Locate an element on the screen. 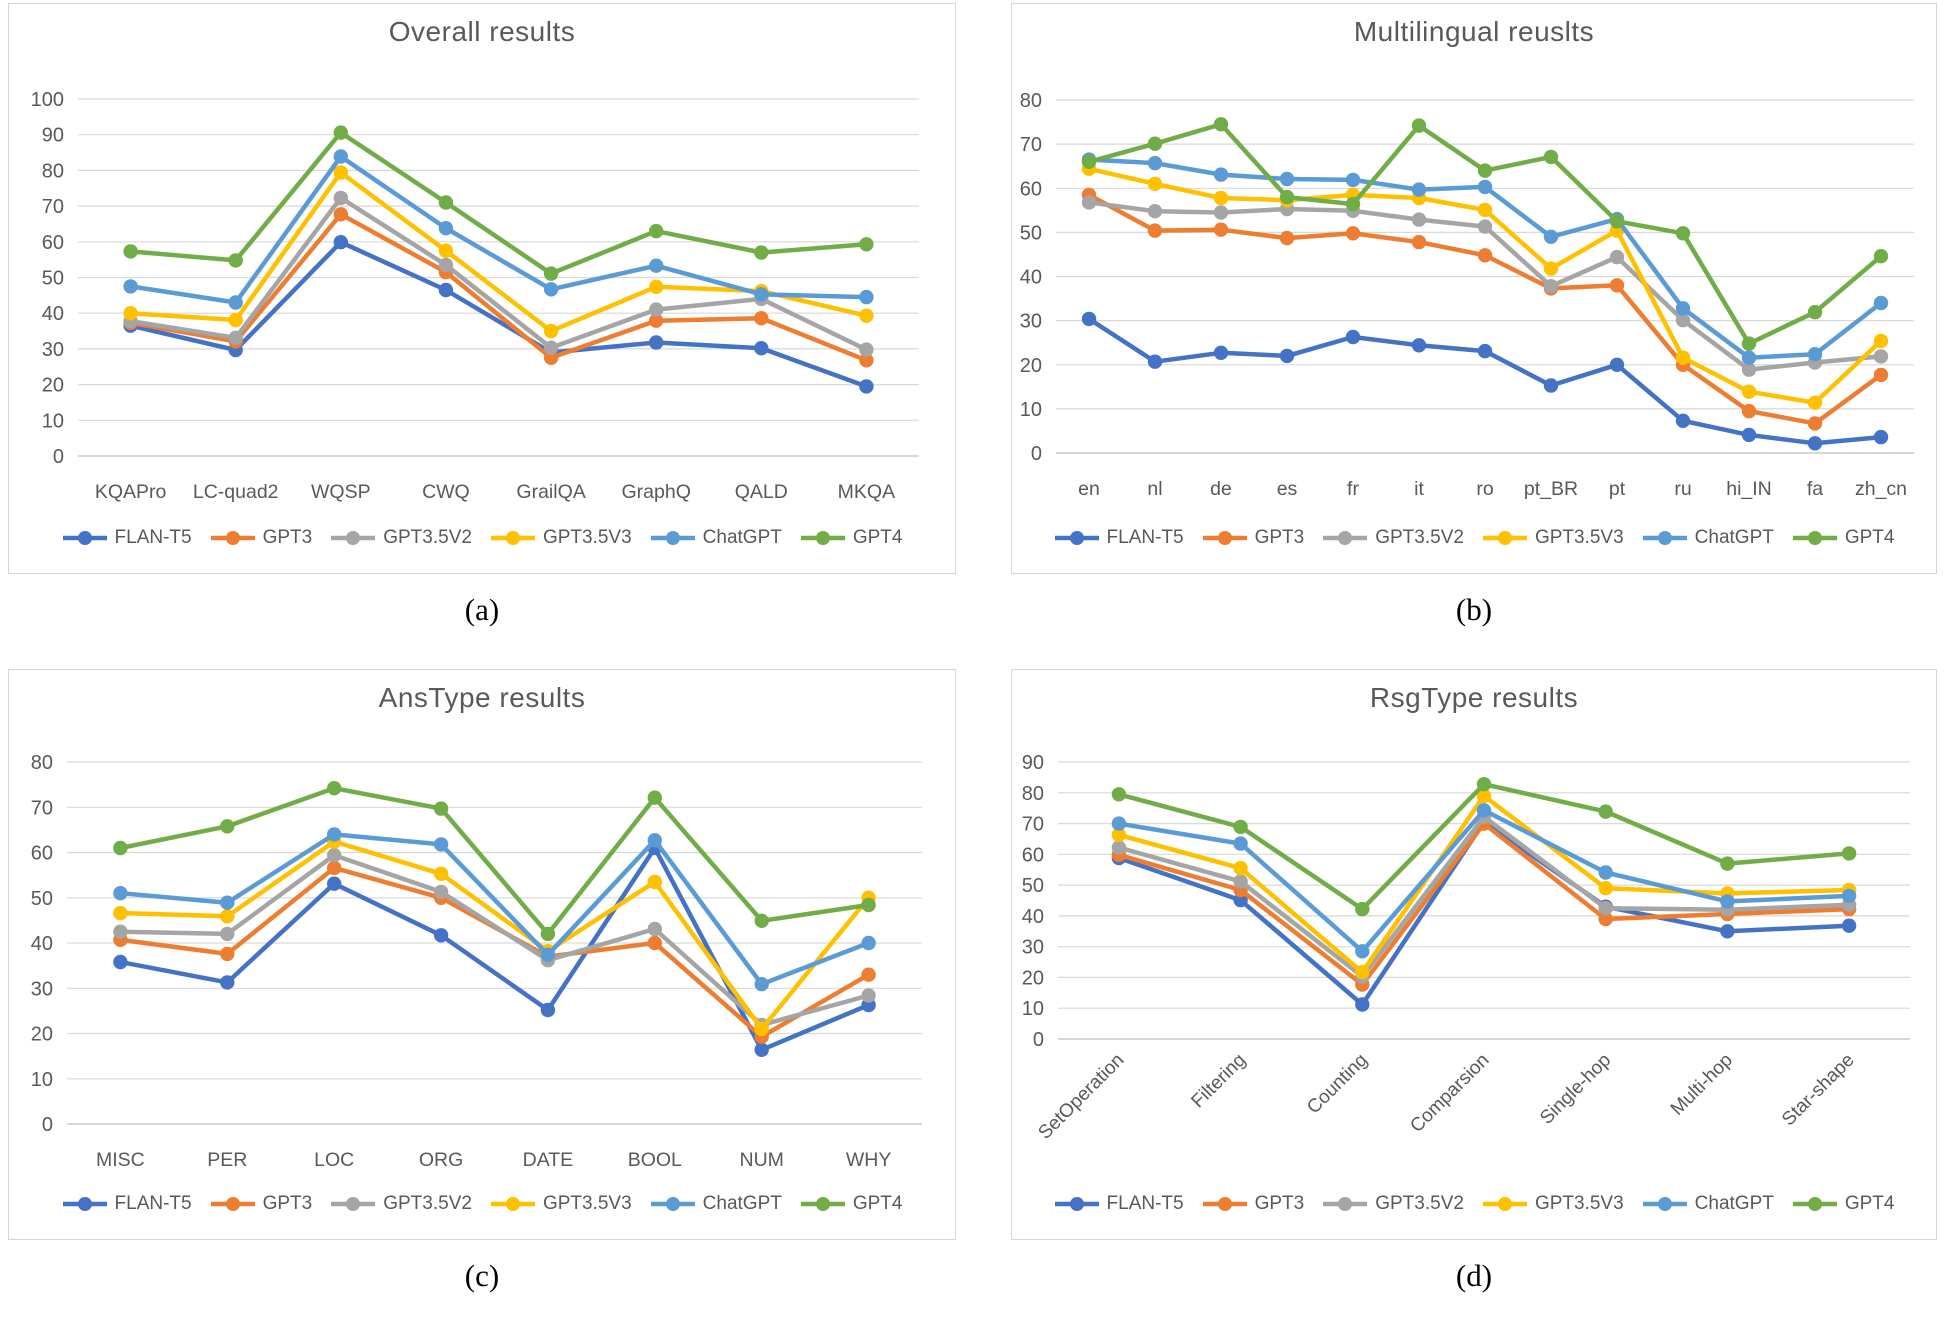 Image resolution: width=1945 pixels, height=1322 pixels. legend-label: GPT3 is located at coordinates (1279, 1203).